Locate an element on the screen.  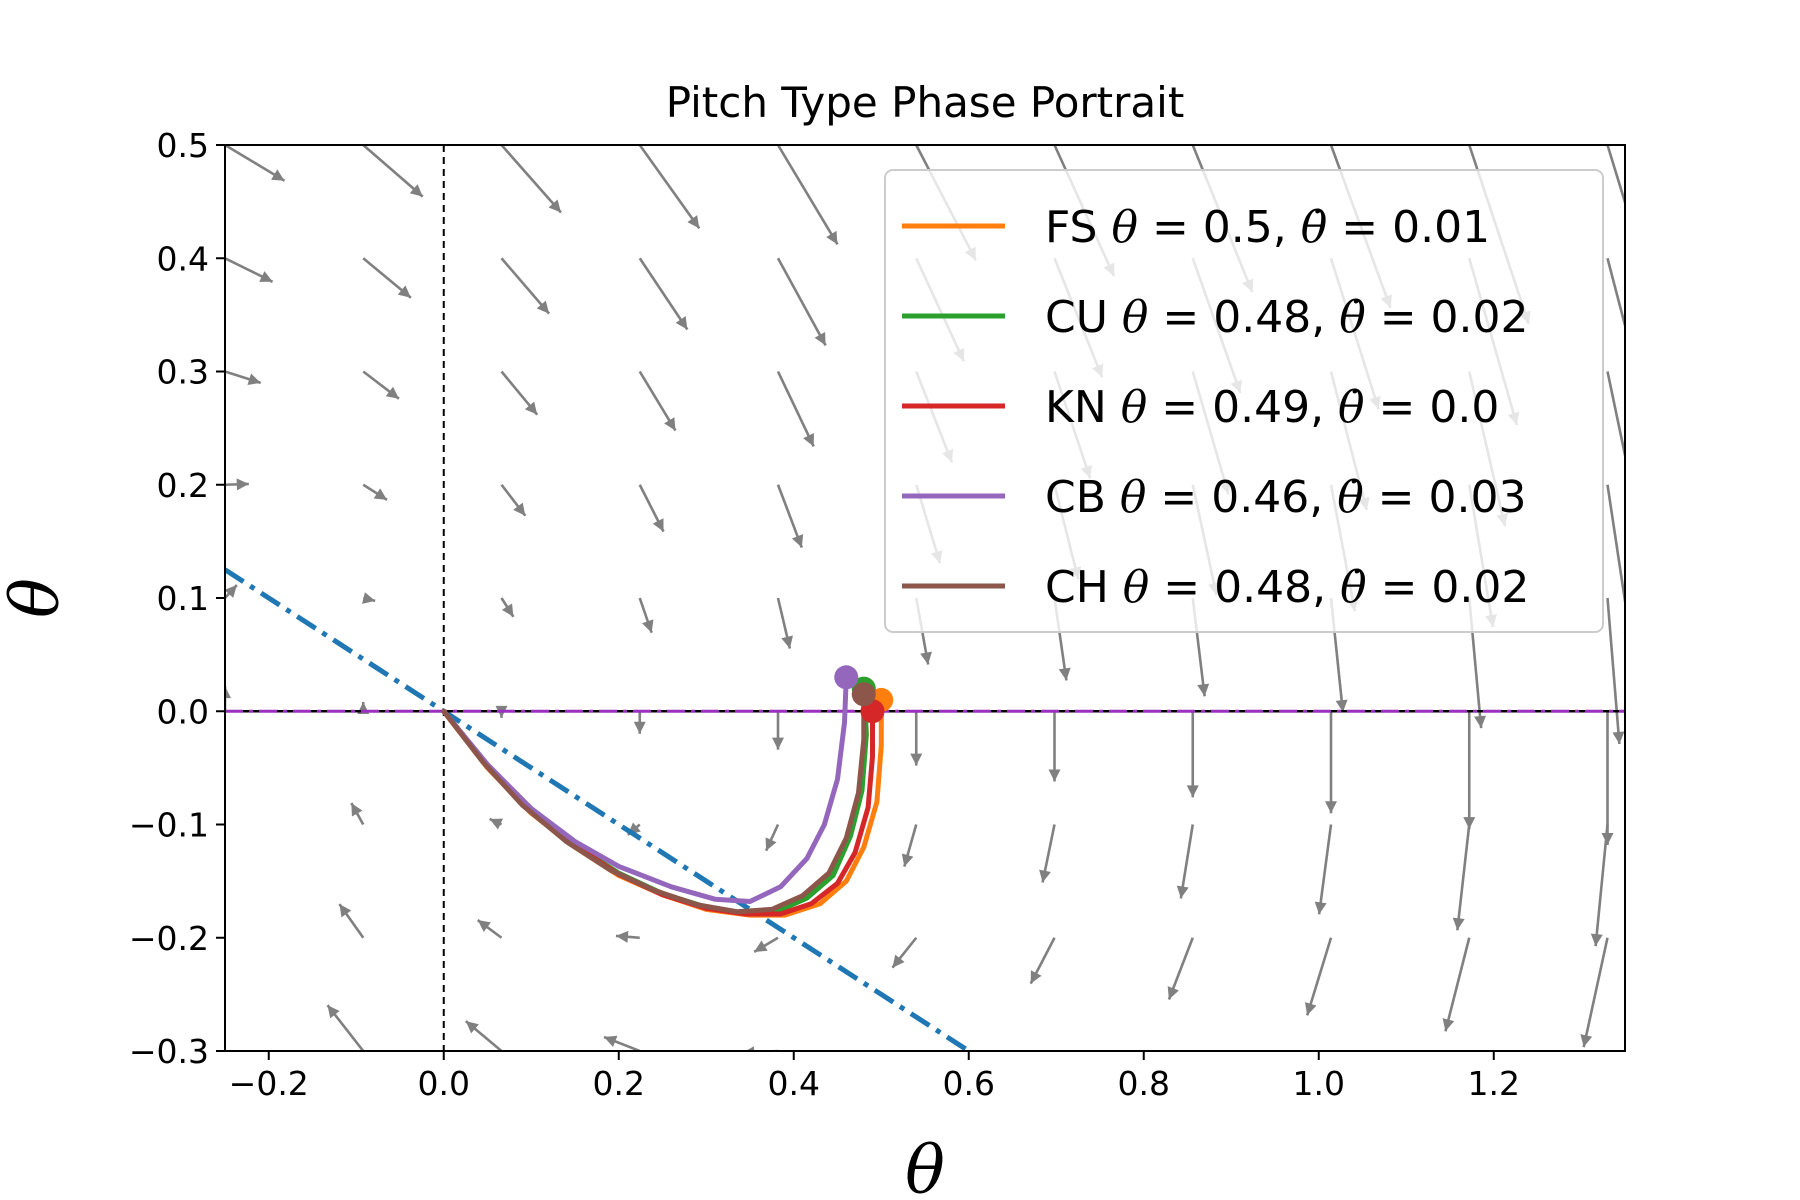
legend-entry-fs: FS θ = 0.5, θ̇ = 0.01 is located at coordinates (1196, 227).